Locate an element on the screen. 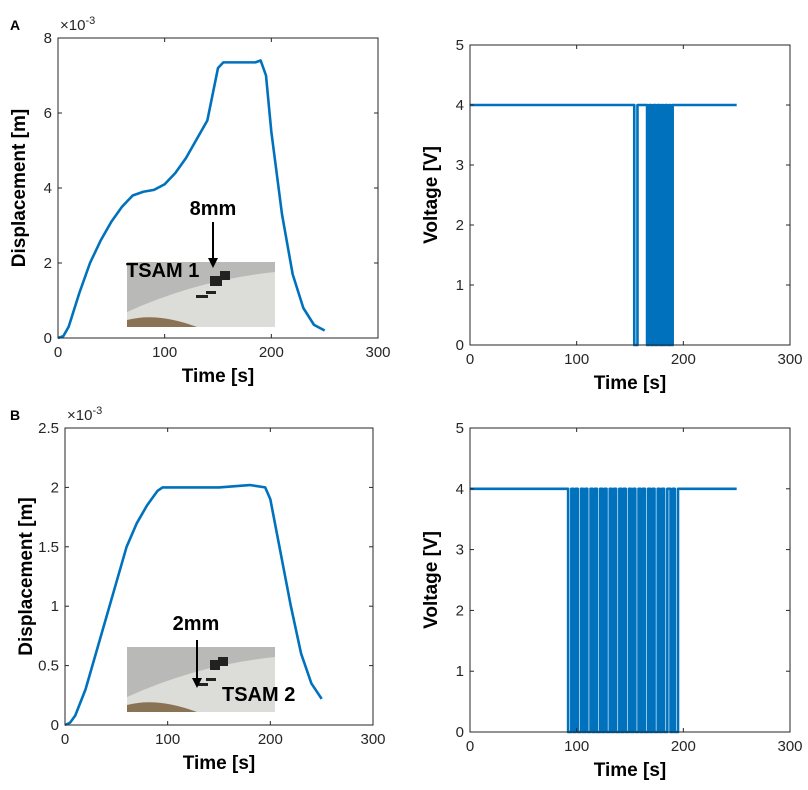  annotation: 8mm is located at coordinates (213, 209).